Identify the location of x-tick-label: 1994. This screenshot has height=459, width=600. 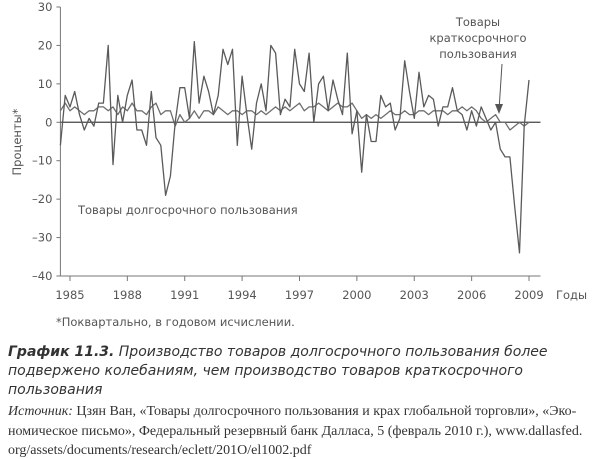
(241, 295).